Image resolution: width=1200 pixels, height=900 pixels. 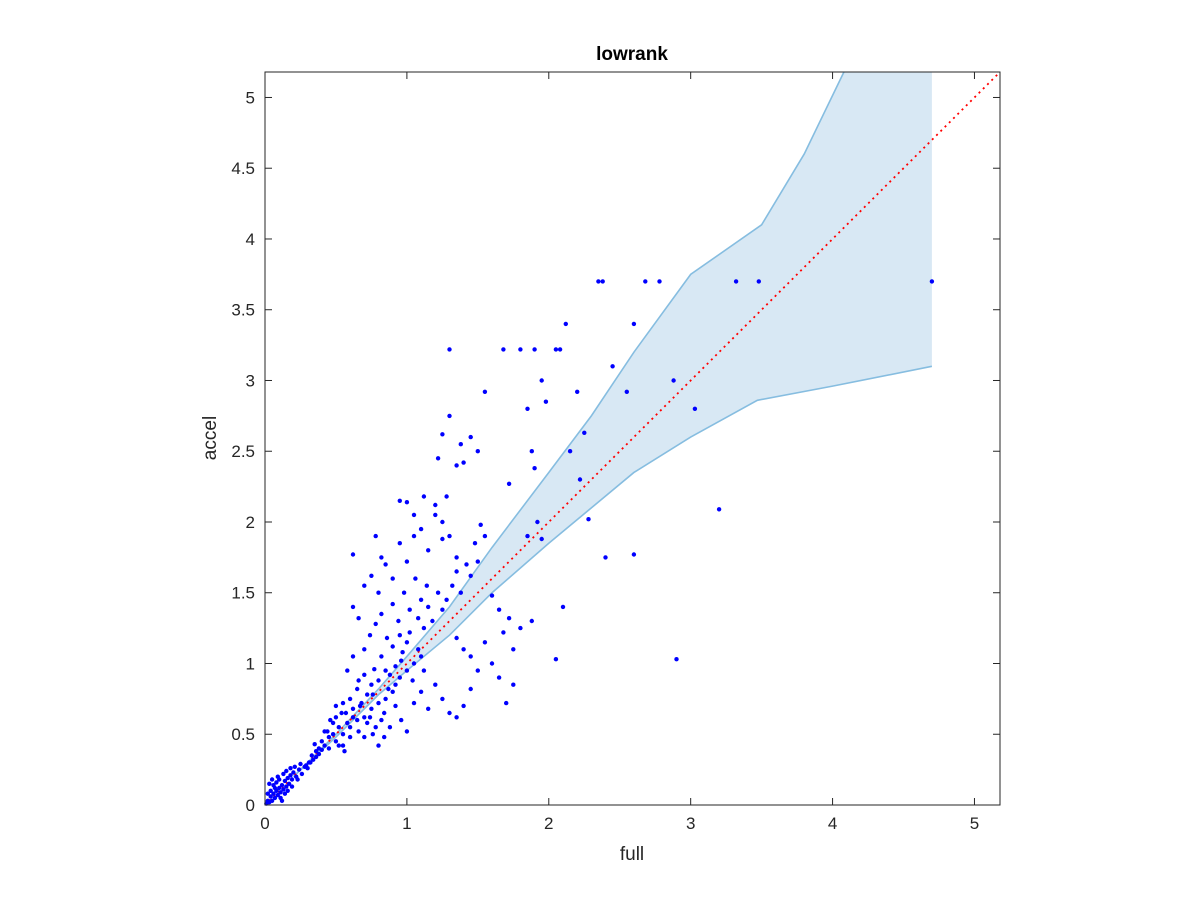 I want to click on y-axis-label: accel, so click(x=210, y=438).